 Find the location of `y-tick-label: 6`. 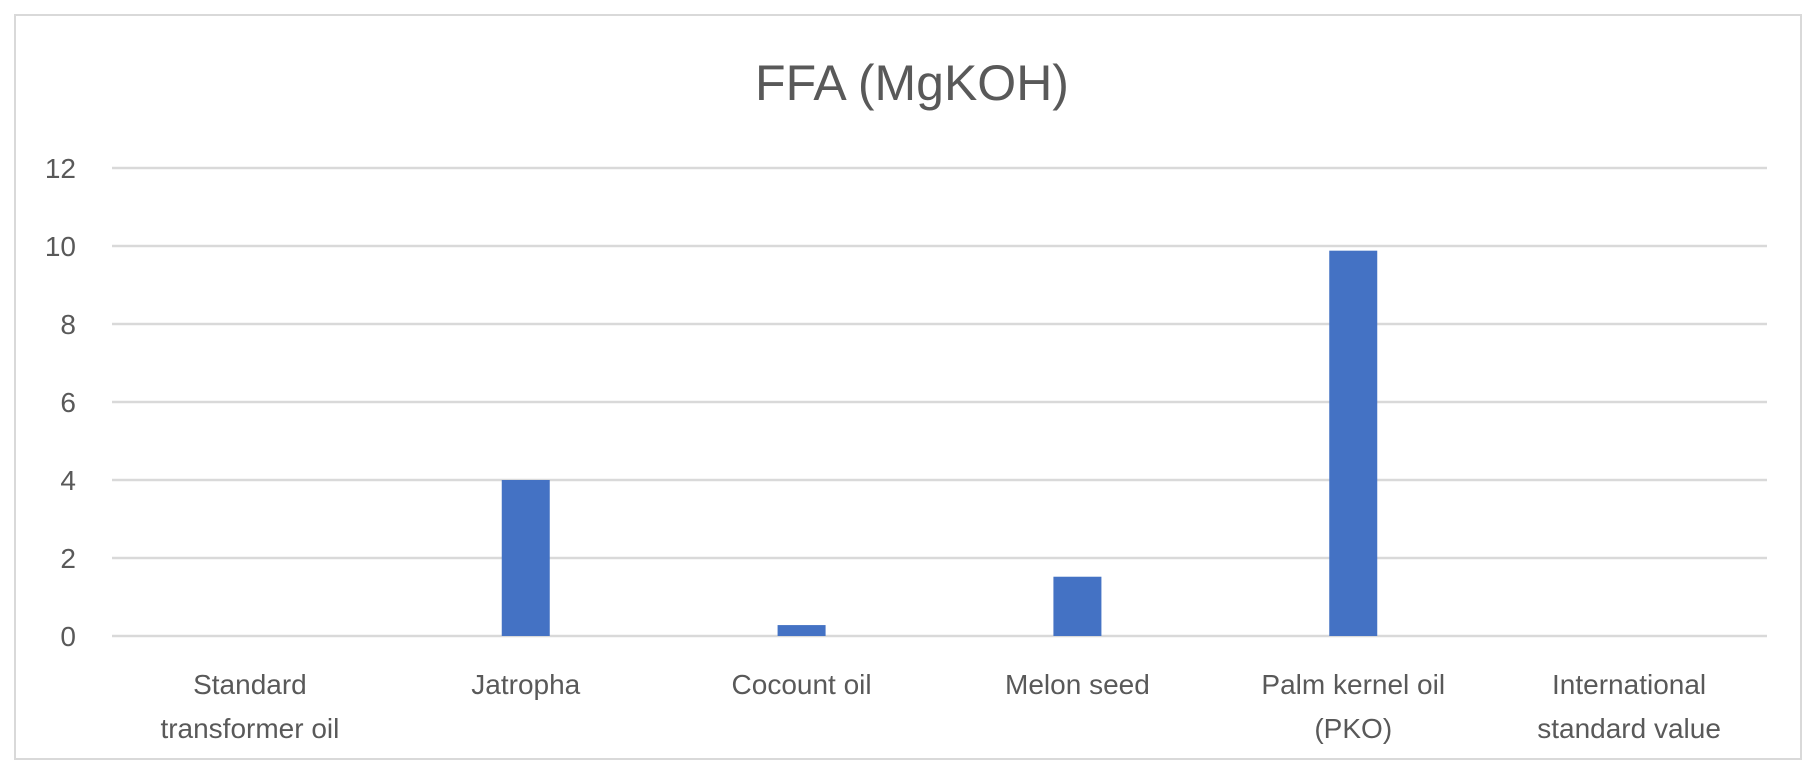

y-tick-label: 6 is located at coordinates (68, 402).